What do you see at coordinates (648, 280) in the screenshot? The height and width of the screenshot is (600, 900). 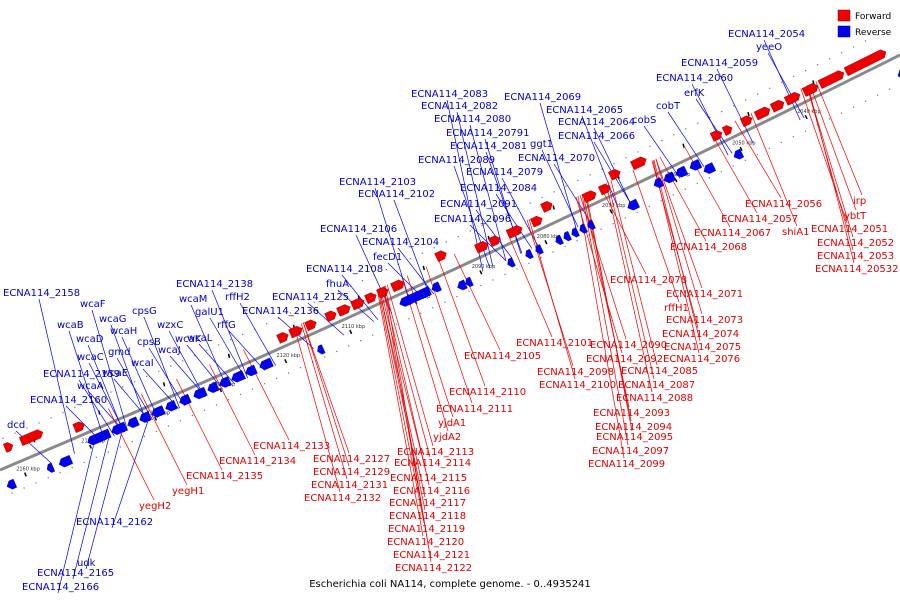 I see `forward-gene-label: ECNA114_2078` at bounding box center [648, 280].